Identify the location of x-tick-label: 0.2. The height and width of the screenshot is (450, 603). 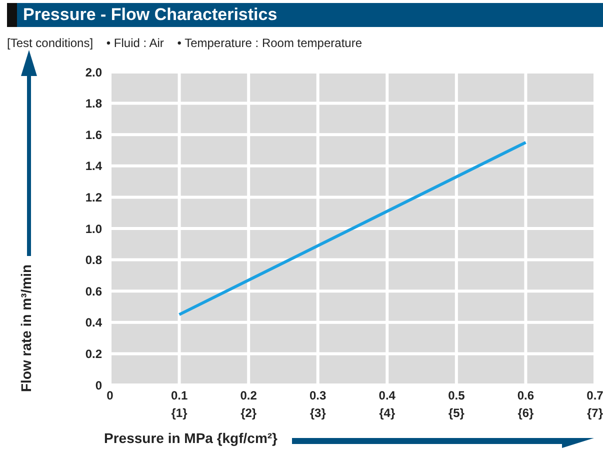
(249, 395).